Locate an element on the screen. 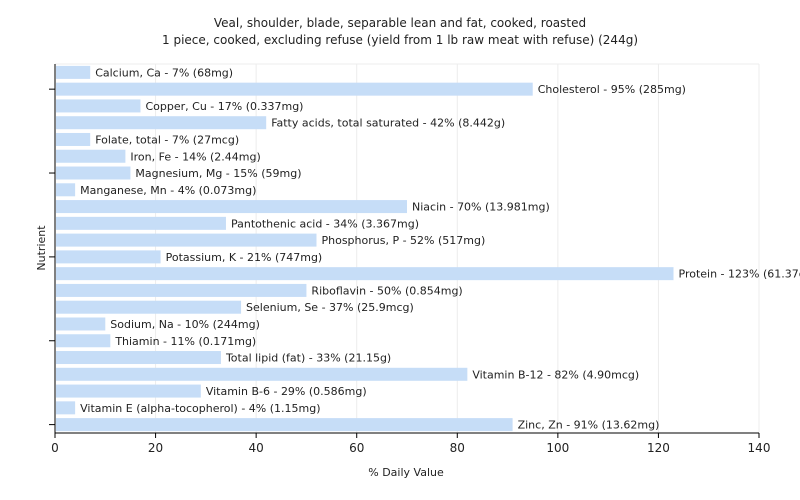  bar-label-16: Thiamin - 11% (0.171mg) is located at coordinates (185, 341).